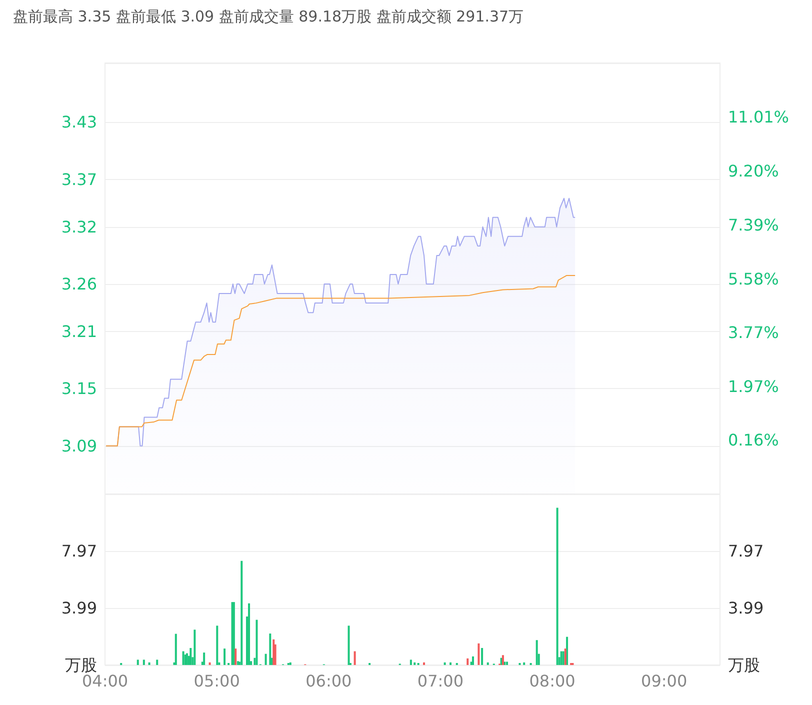 The image size is (812, 705). I want to click on chart-title: 盘前最高 3.35 盘前最低 3.09 盘前成交量 89.18万股 盘前成交额 291.37万, so click(268, 17).